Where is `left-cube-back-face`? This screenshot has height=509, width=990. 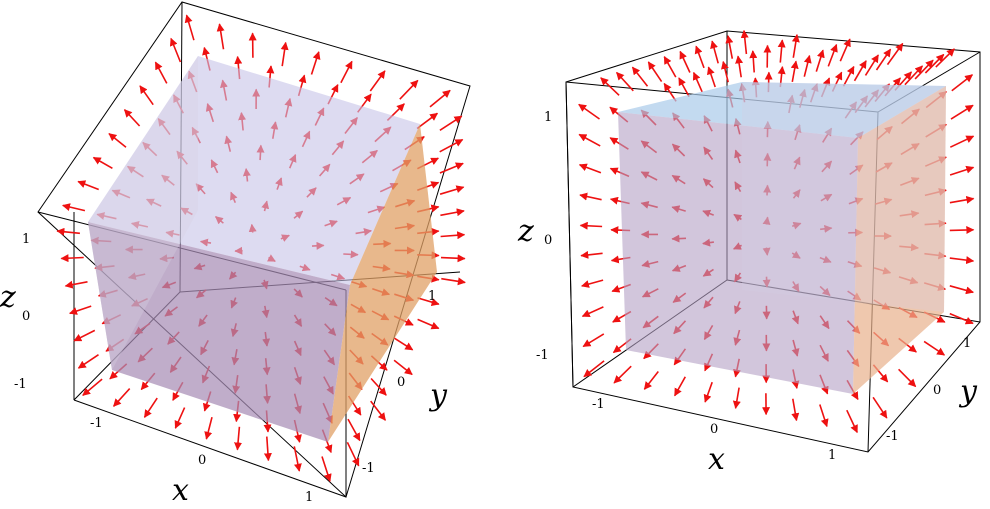
left-cube-back-face is located at coordinates (143, 213).